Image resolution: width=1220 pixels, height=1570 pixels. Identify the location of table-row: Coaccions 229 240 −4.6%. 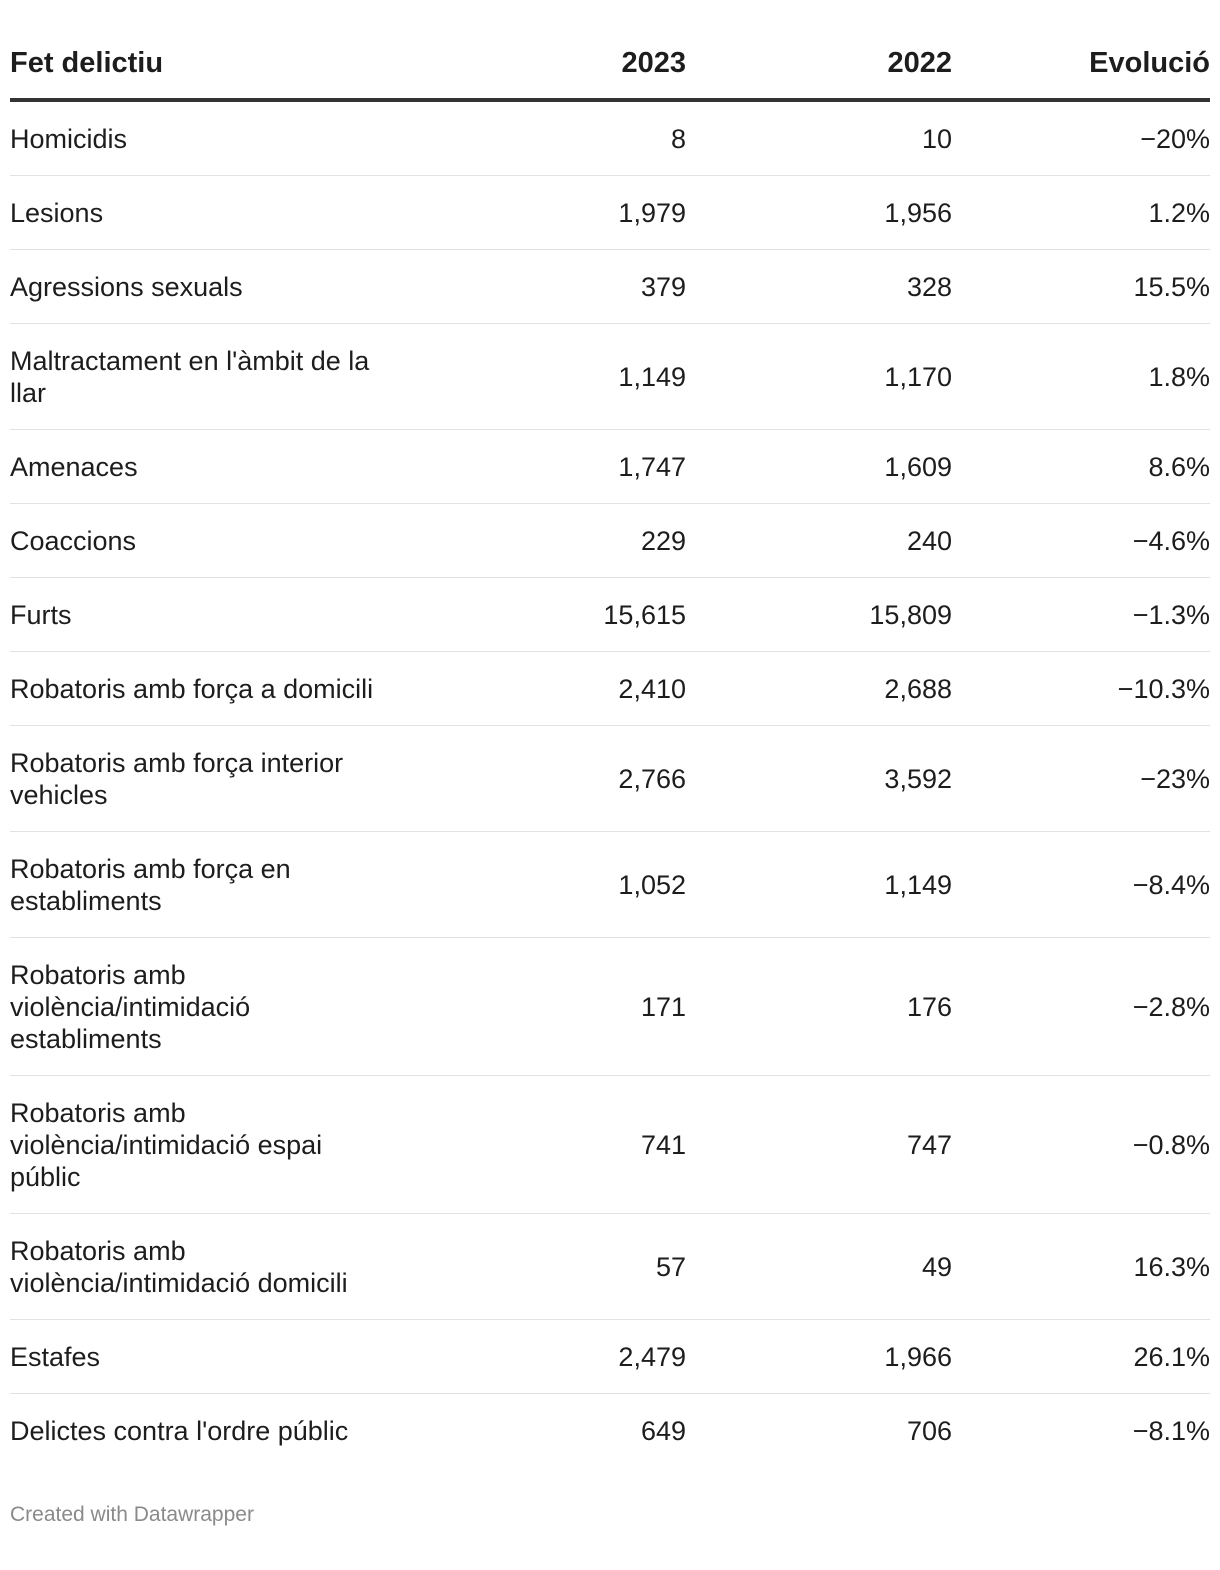
(610, 540).